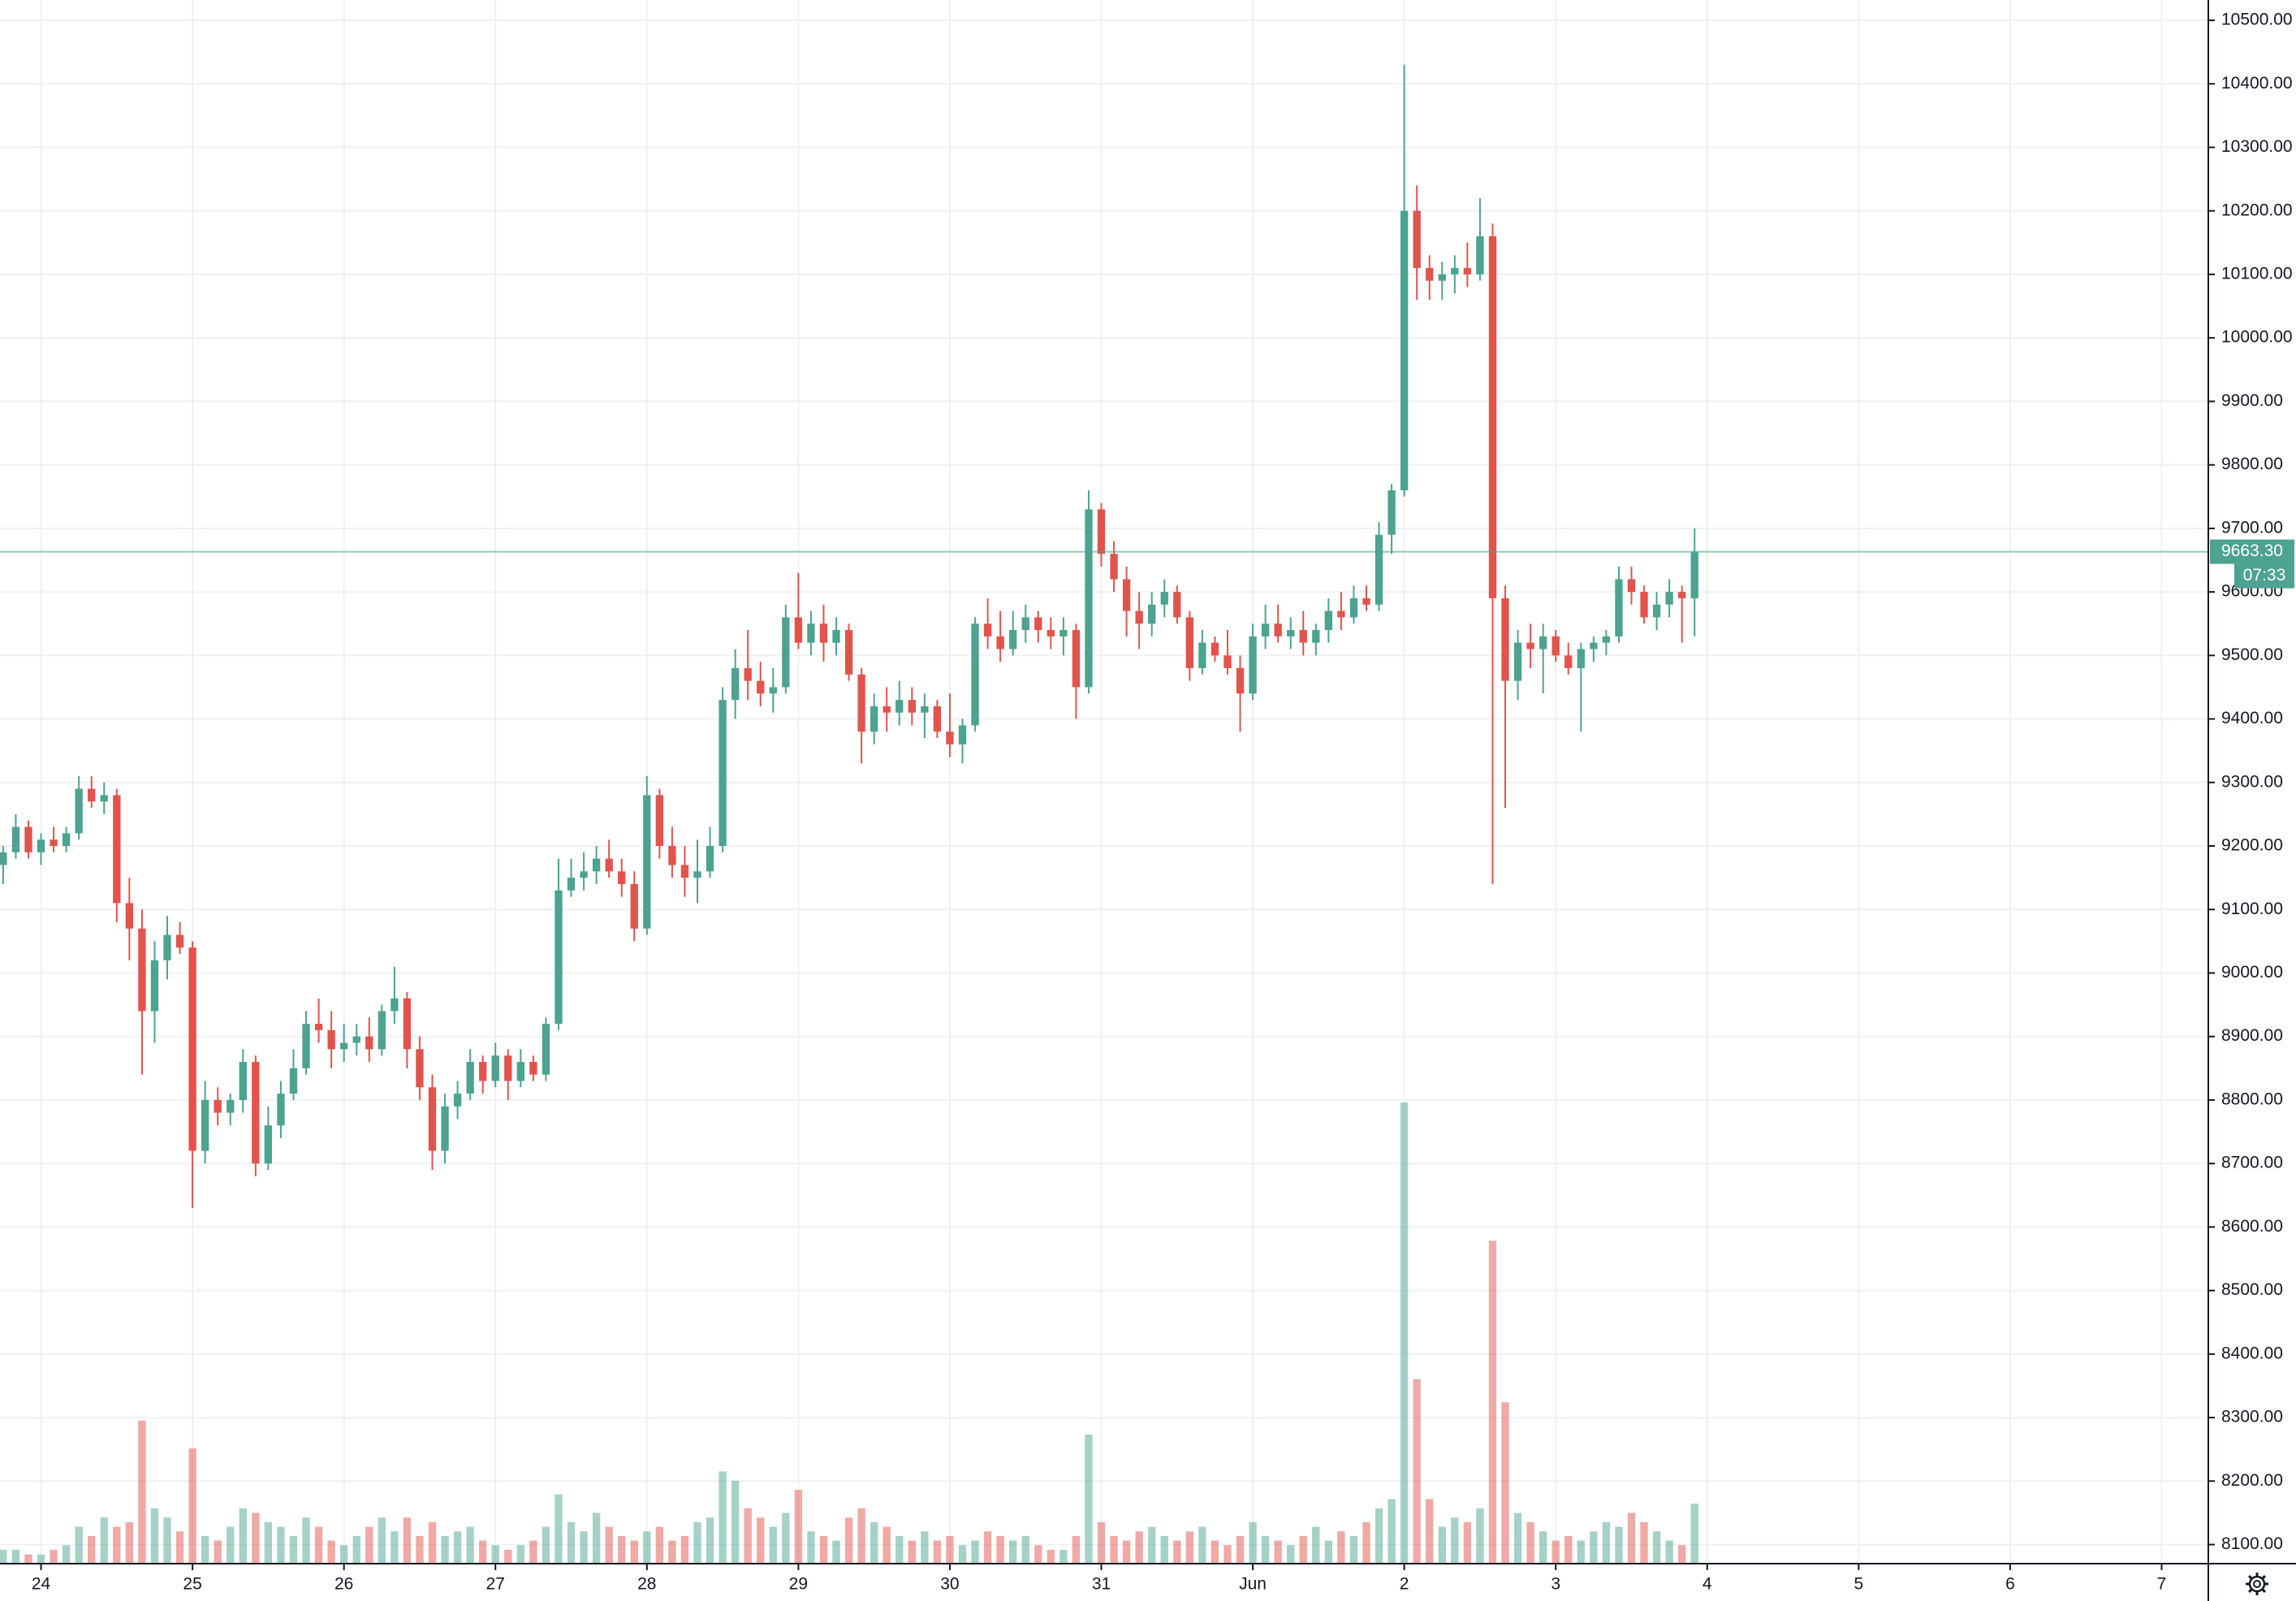 The width and height of the screenshot is (2296, 1601). Describe the element at coordinates (2252, 909) in the screenshot. I see `y-tick-label: 9100.00` at that location.